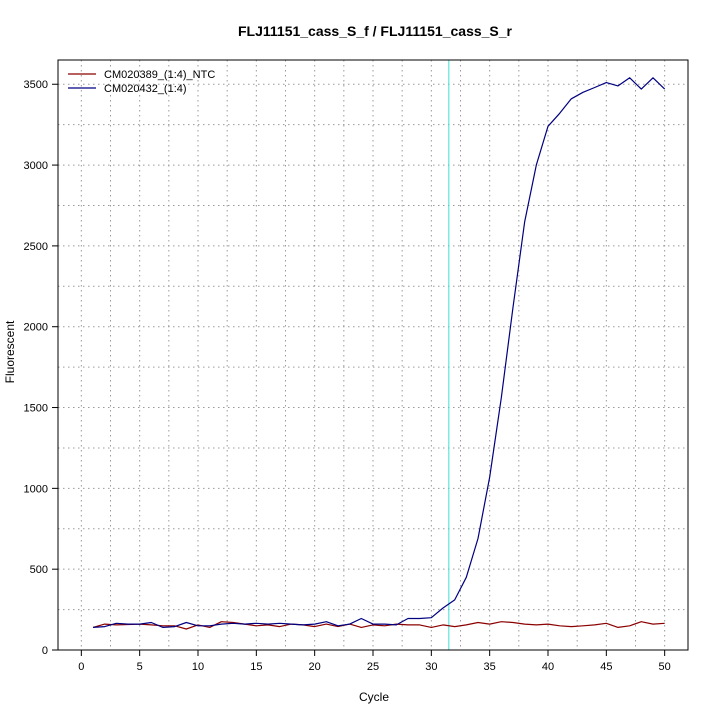  What do you see at coordinates (39, 570) in the screenshot?
I see `y-tick-label: 500` at bounding box center [39, 570].